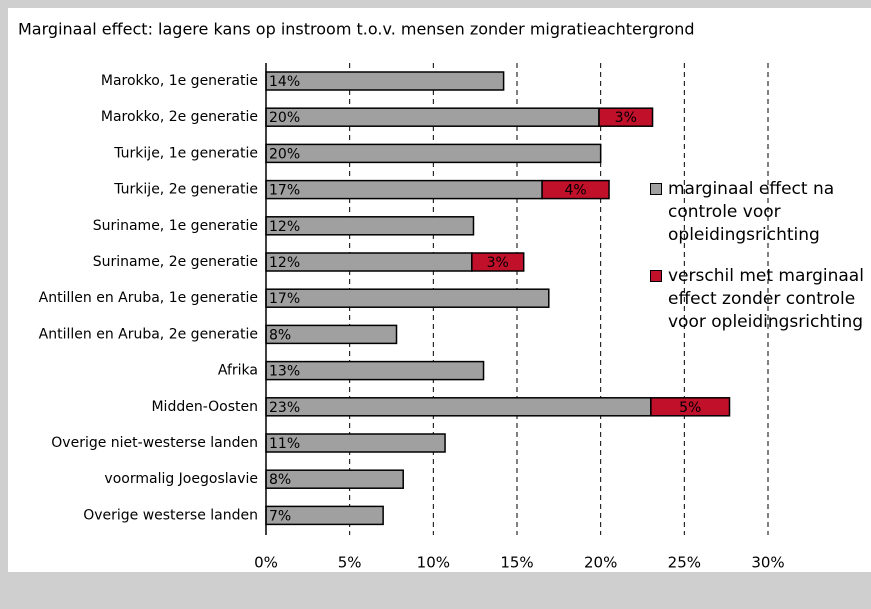  I want to click on category-label: Suriname, 1e generatie, so click(175, 226).